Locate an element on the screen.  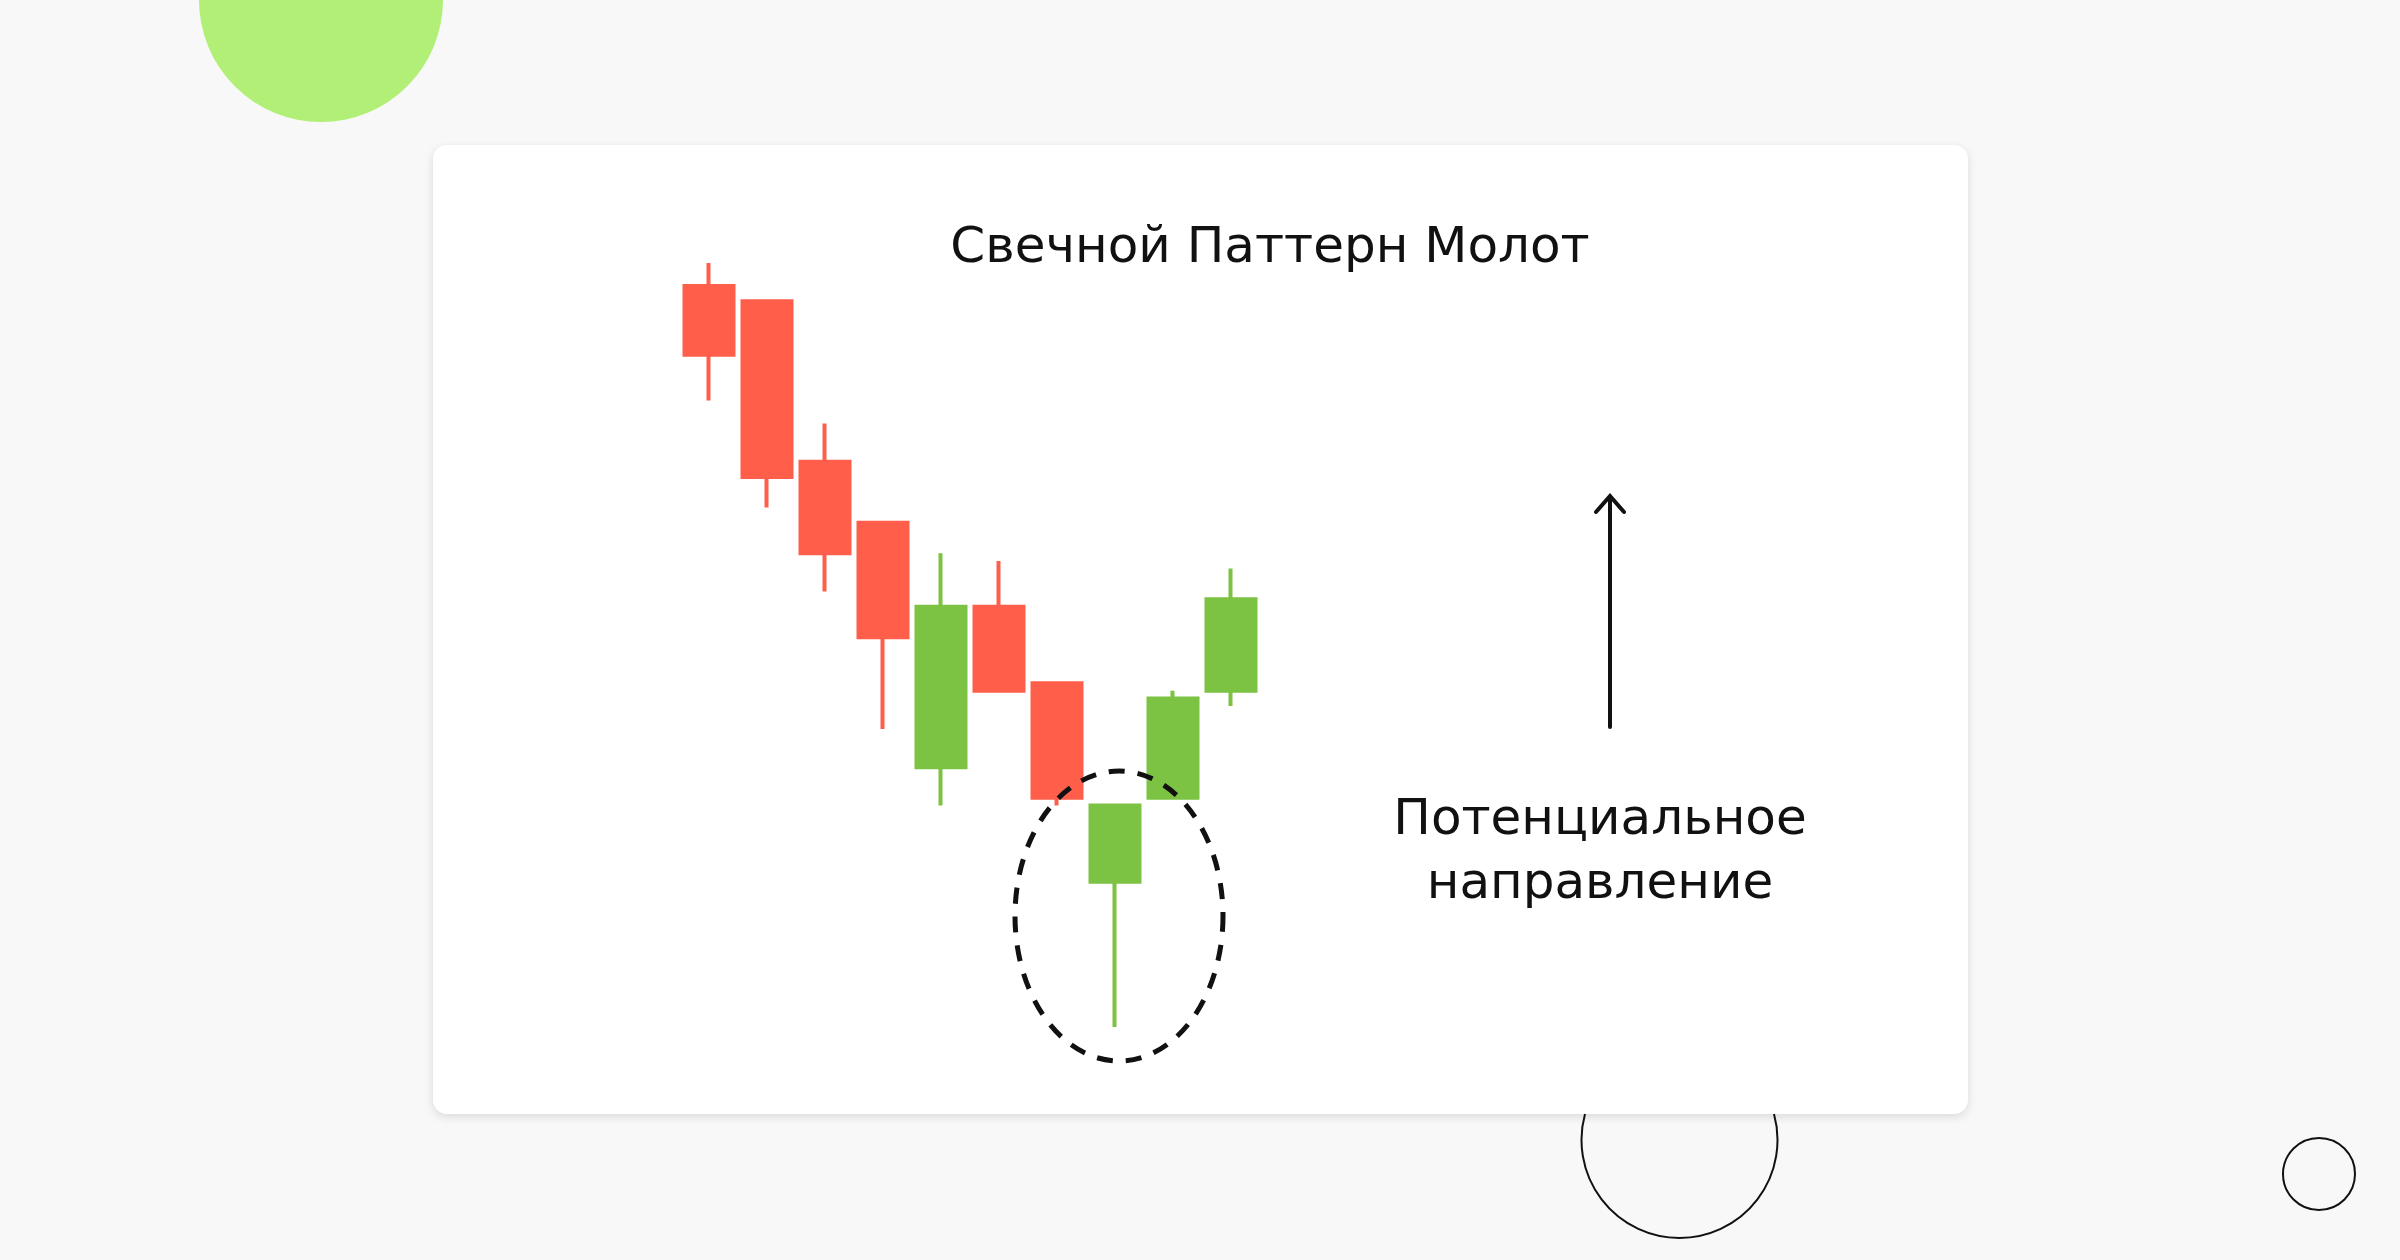
text: Потенциальное направление is located at coordinates (1600, 849).